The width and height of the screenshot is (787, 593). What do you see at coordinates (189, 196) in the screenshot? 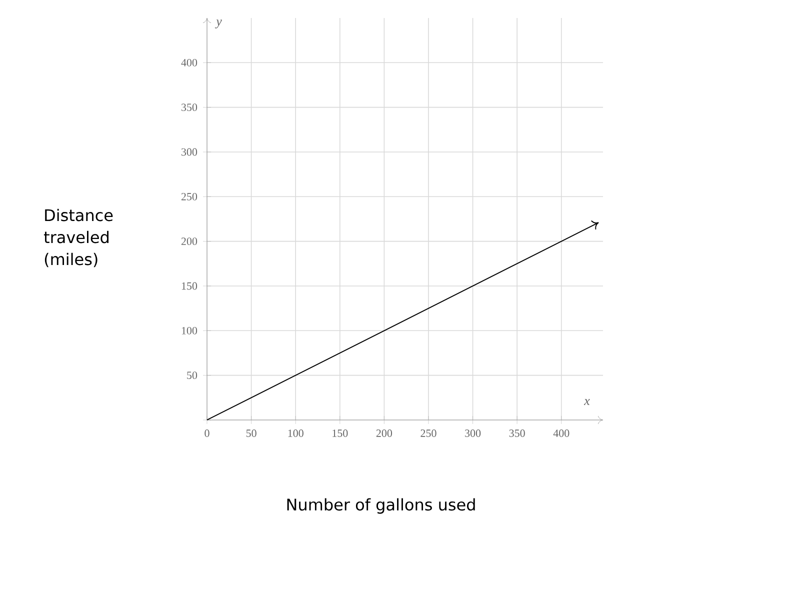
I see `y-tick-label: 250` at bounding box center [189, 196].